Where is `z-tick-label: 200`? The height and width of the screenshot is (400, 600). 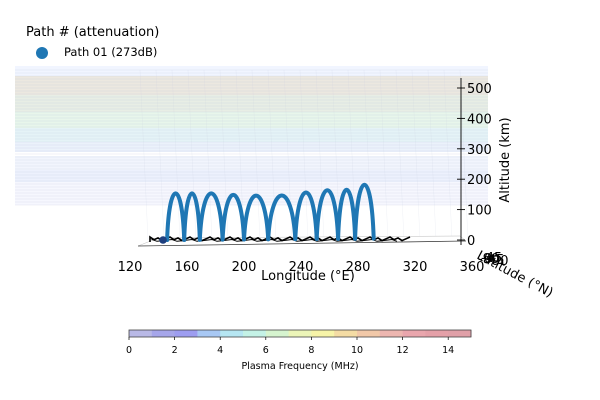
z-tick-label: 200 is located at coordinates (479, 180).